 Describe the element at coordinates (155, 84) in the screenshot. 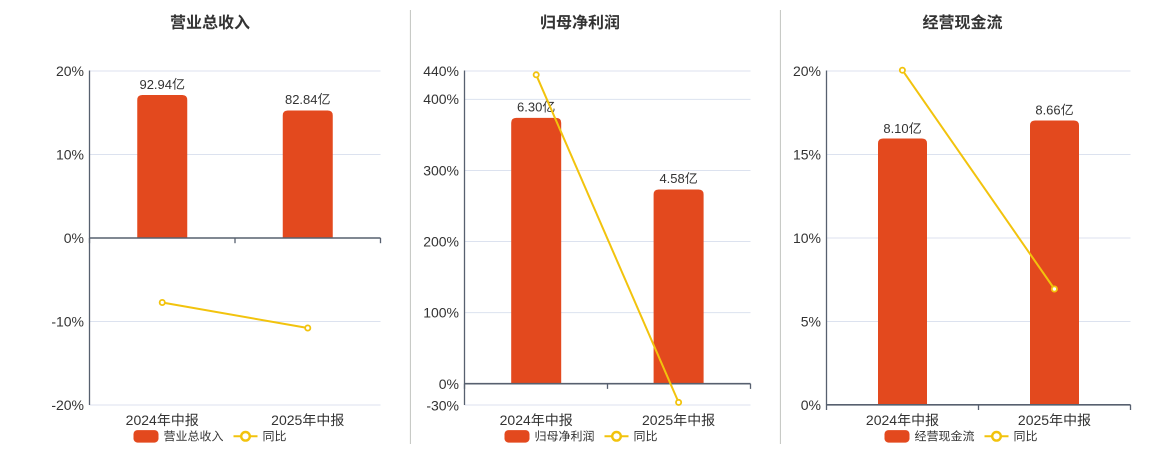

I see `svg-text: 92.94` at that location.